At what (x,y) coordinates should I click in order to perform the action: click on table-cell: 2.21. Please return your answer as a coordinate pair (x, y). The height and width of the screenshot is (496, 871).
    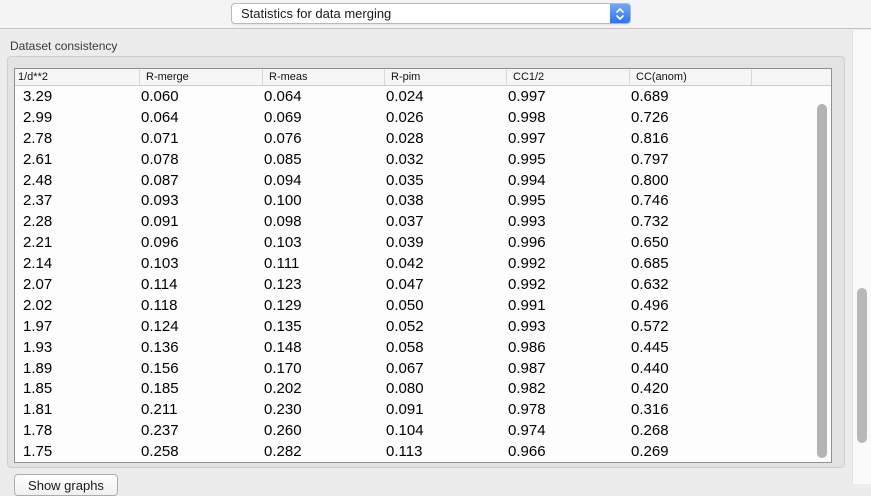
    Looking at the image, I should click on (38, 243).